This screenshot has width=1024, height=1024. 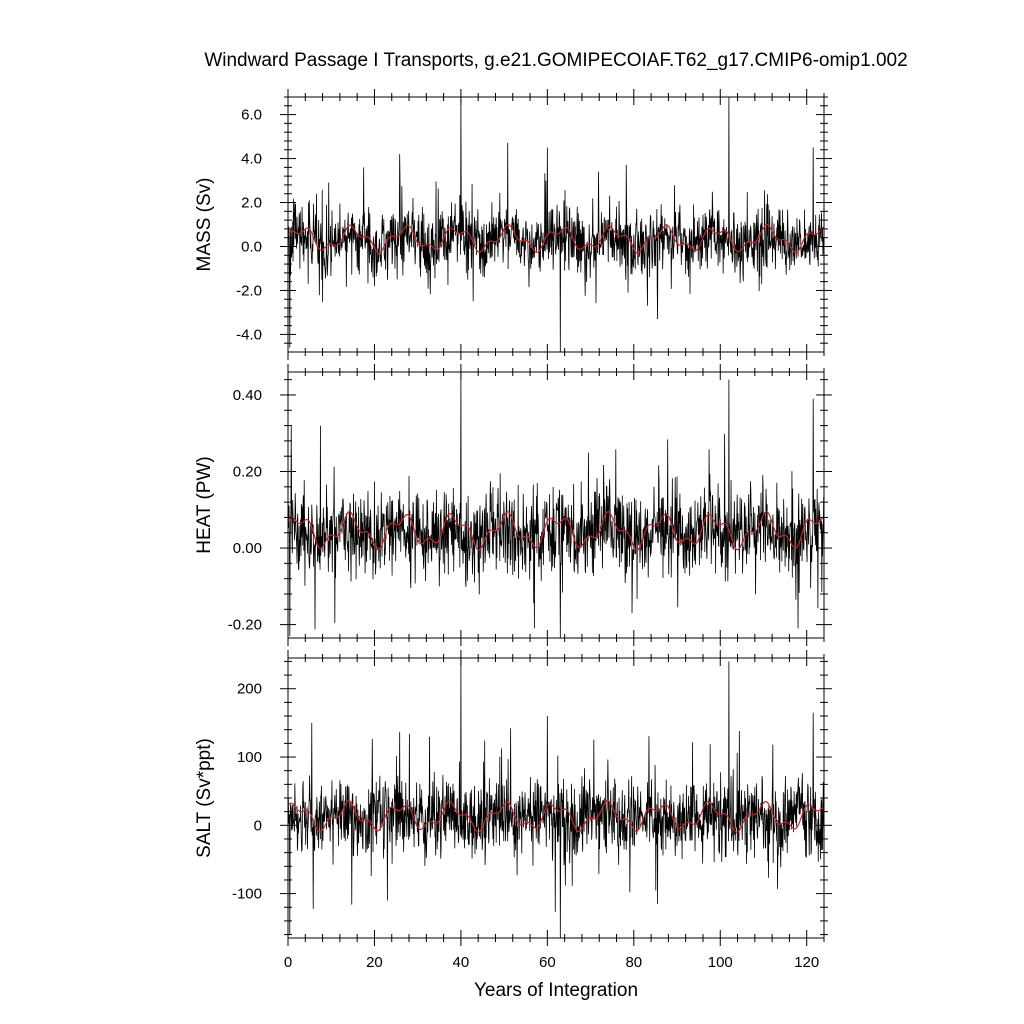 I want to click on salt-y-tick-label: 100, so click(x=249, y=757).